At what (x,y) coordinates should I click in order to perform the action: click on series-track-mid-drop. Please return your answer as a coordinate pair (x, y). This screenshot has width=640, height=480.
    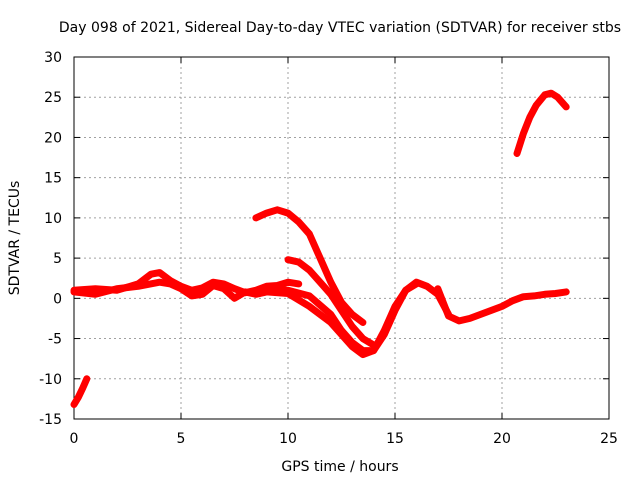
    Looking at the image, I should click on (331, 302).